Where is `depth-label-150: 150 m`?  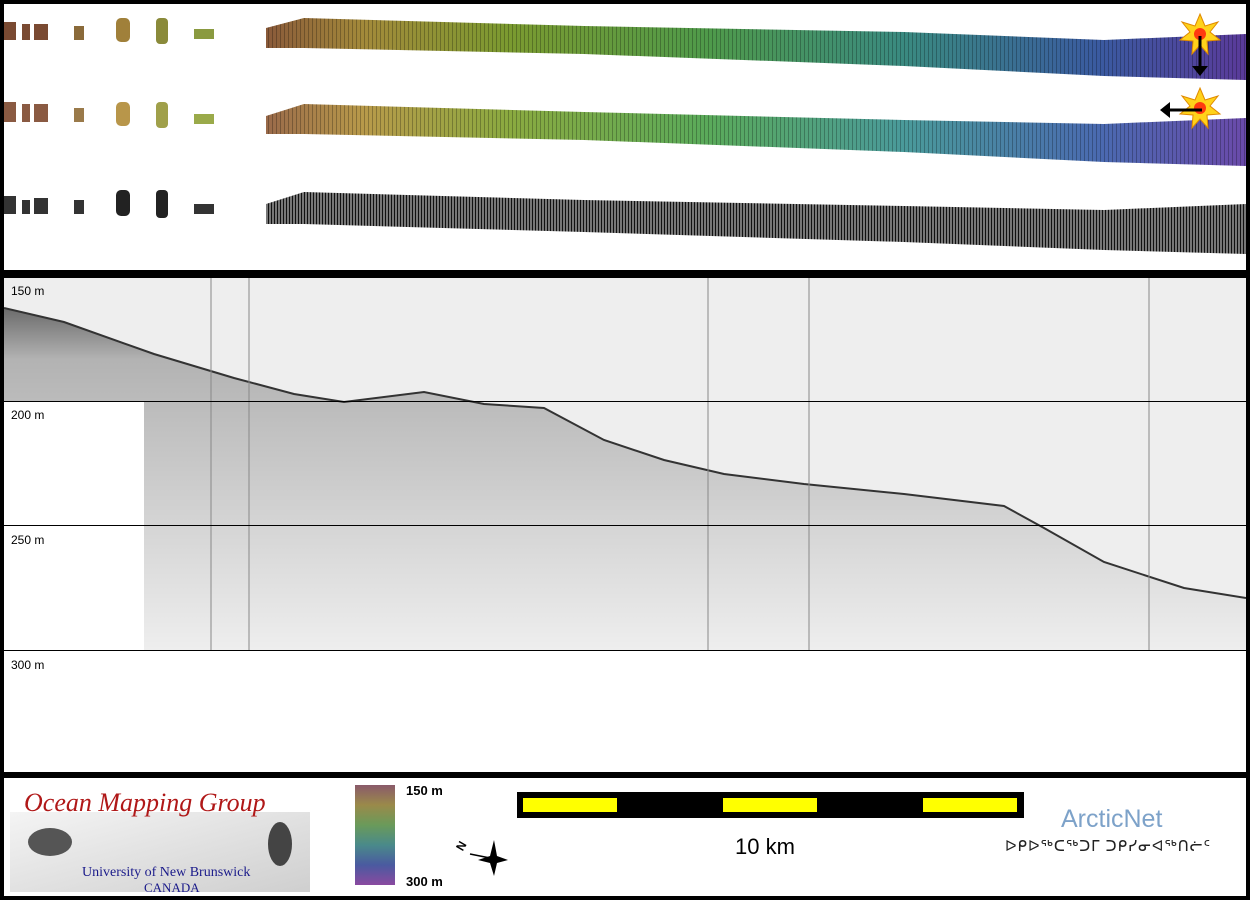 depth-label-150: 150 m is located at coordinates (28, 291).